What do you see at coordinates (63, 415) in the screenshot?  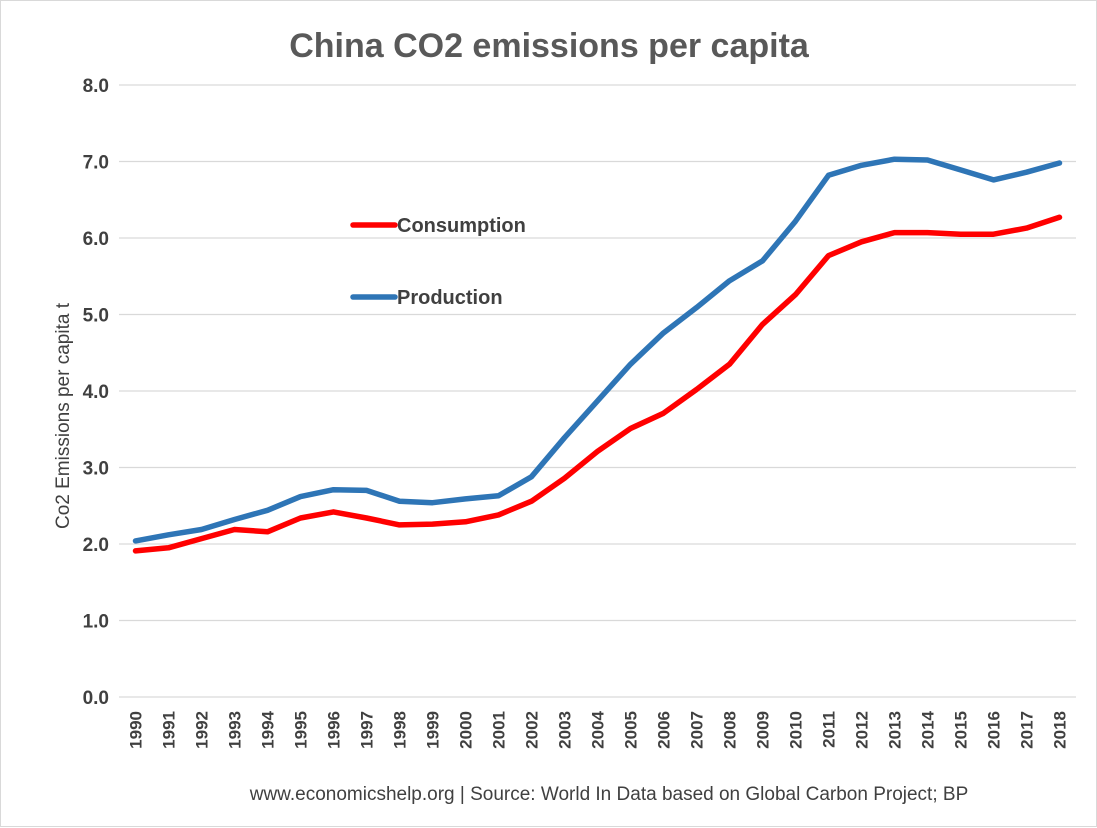 I see `y-axis-label: Co2 Emissions per capita t` at bounding box center [63, 415].